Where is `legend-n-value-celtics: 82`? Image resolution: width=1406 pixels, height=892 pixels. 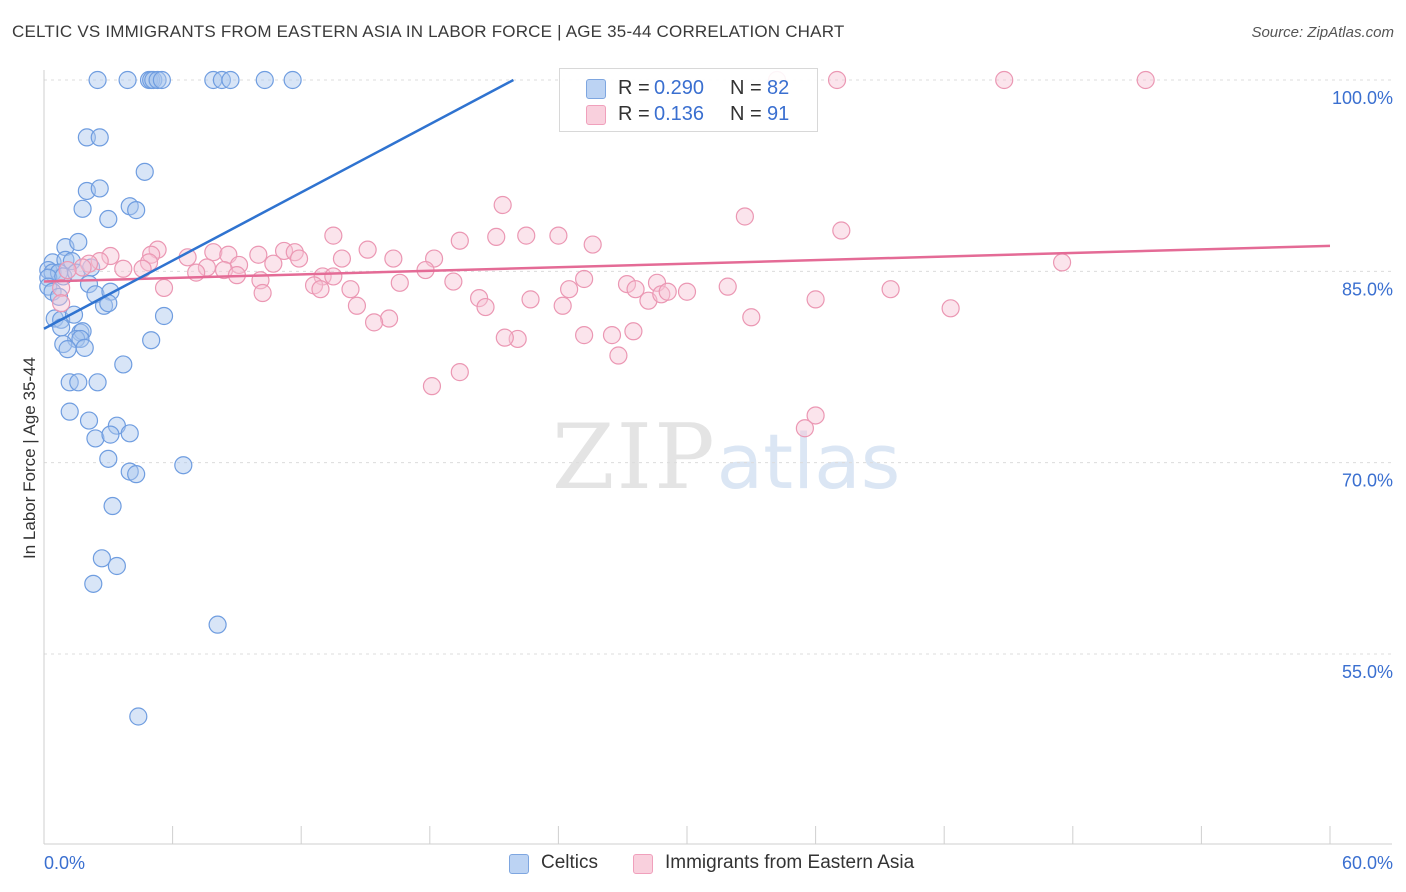 legend-n-value-celtics: 82 is located at coordinates (778, 88).